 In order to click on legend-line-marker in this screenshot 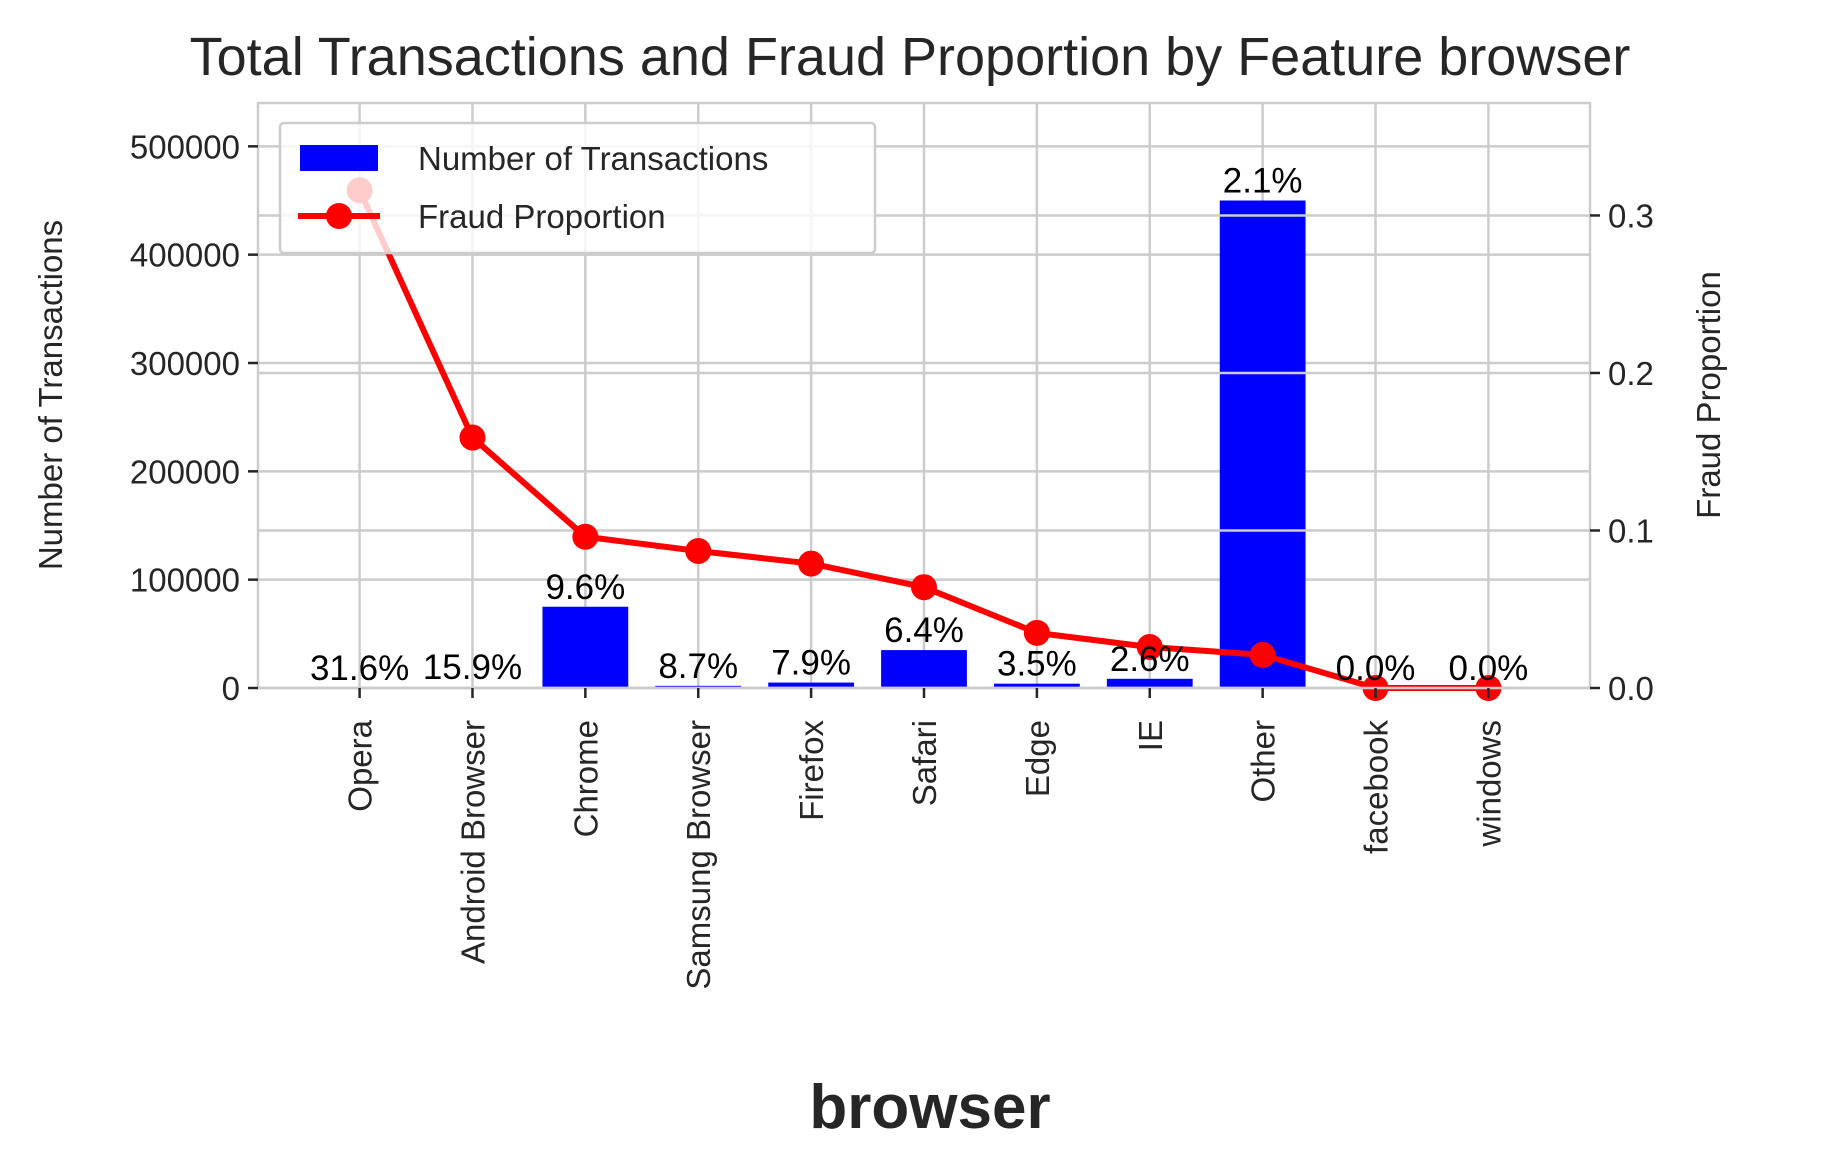, I will do `click(339, 216)`.